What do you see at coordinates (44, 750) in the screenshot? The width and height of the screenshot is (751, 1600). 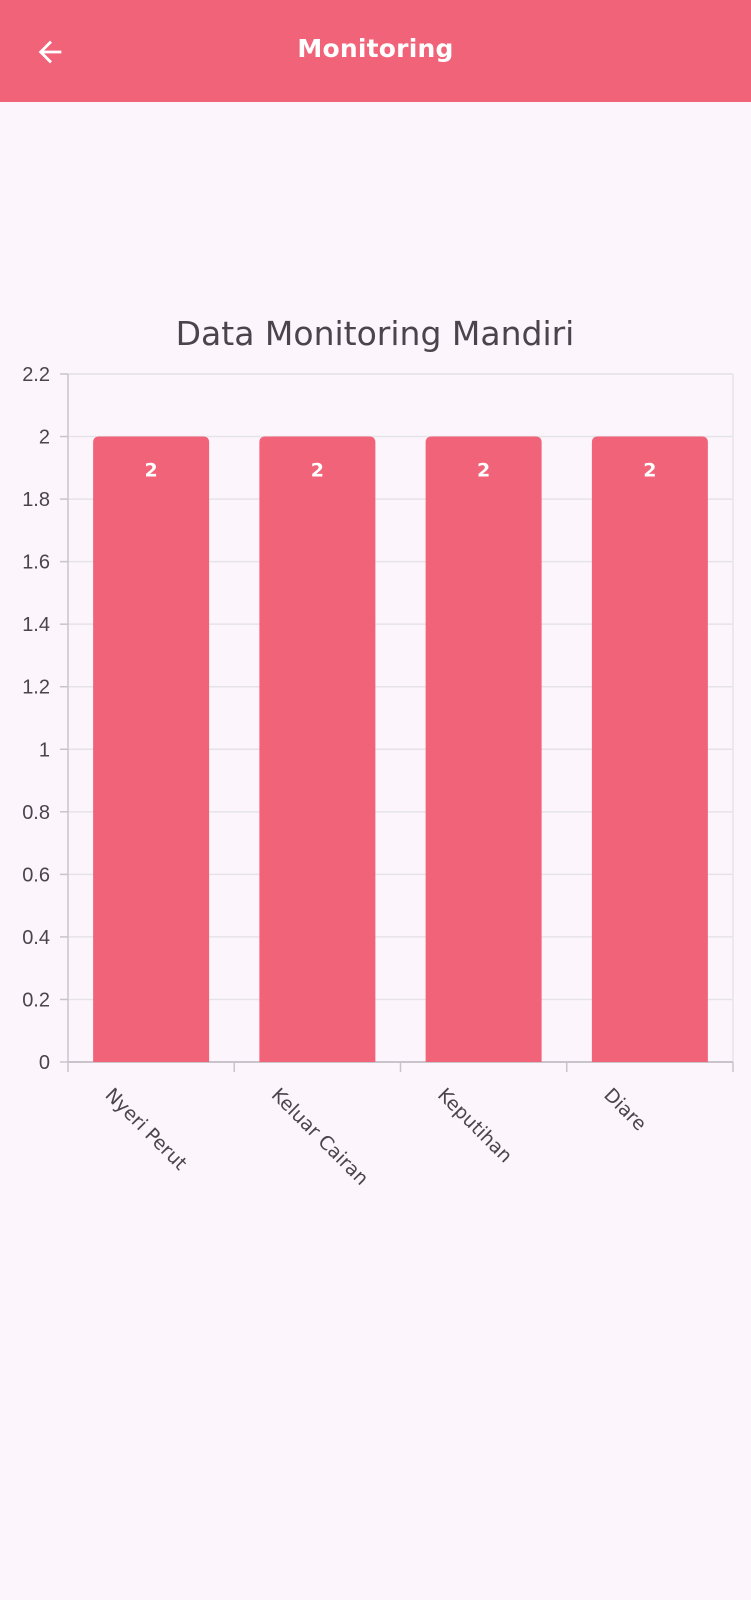 I see `y-tick-label: 1` at bounding box center [44, 750].